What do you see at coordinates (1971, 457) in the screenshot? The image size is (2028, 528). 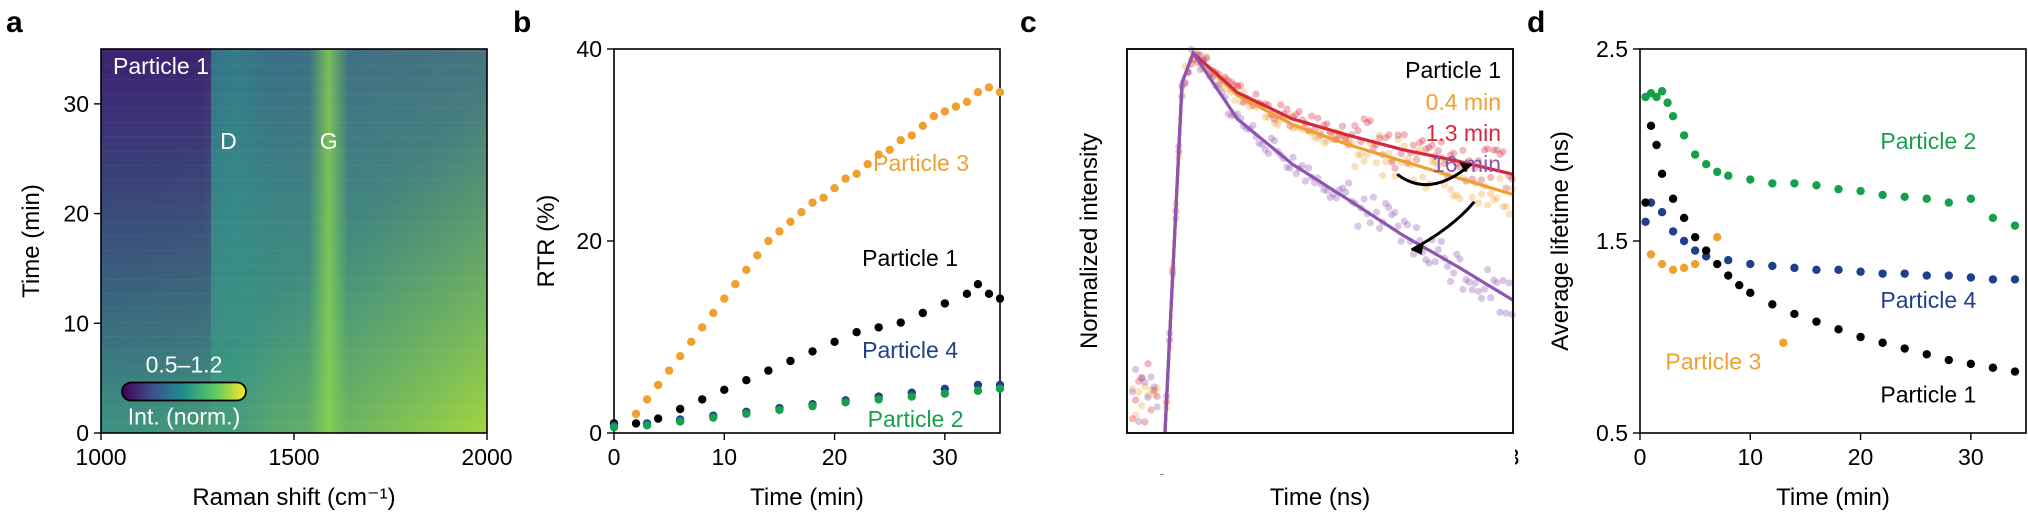 I see `x-tick-label-d: 30` at bounding box center [1971, 457].